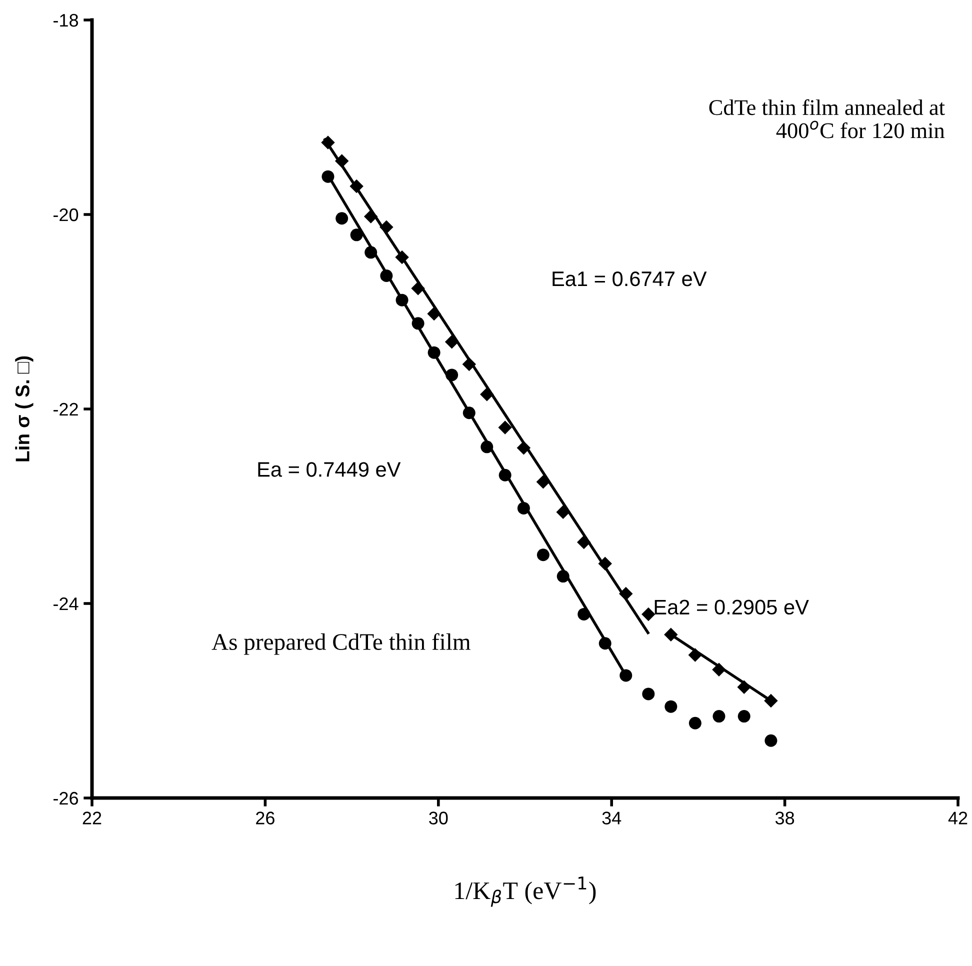 The height and width of the screenshot is (966, 972). I want to click on annotation: Ea1 = 0.6747 eV, so click(629, 278).